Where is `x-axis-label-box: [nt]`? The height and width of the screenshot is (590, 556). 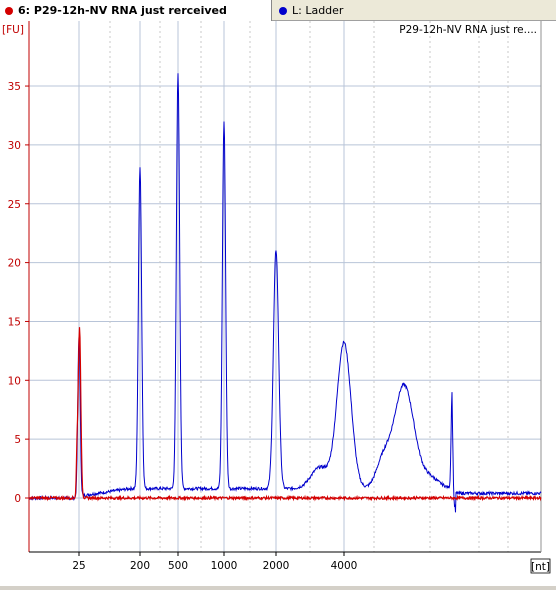
x-axis-label-box: [nt] is located at coordinates (540, 566).